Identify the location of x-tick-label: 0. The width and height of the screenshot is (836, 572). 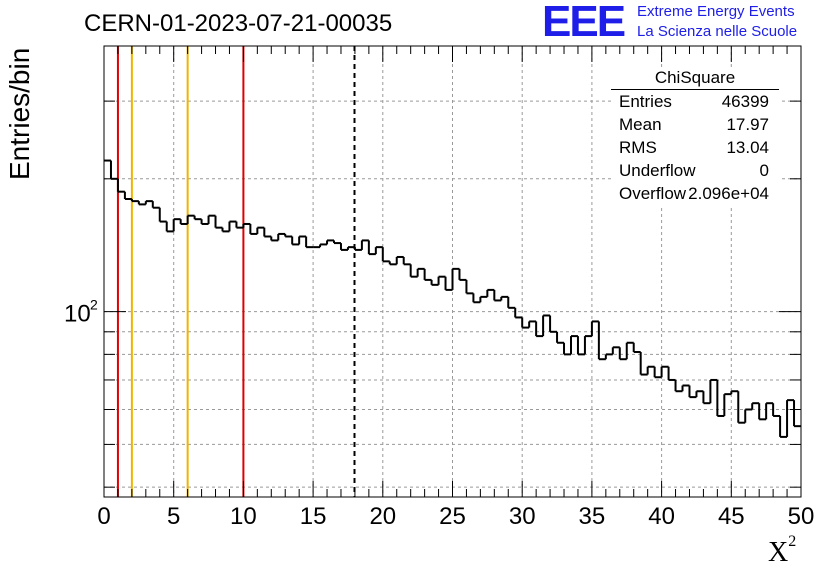
(103, 516).